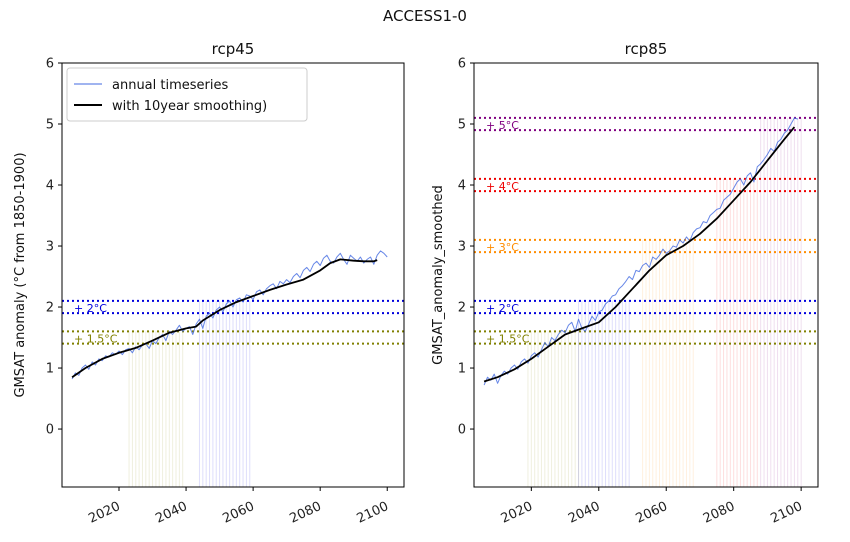  I want to click on panel-title: rcp45, so click(233, 49).